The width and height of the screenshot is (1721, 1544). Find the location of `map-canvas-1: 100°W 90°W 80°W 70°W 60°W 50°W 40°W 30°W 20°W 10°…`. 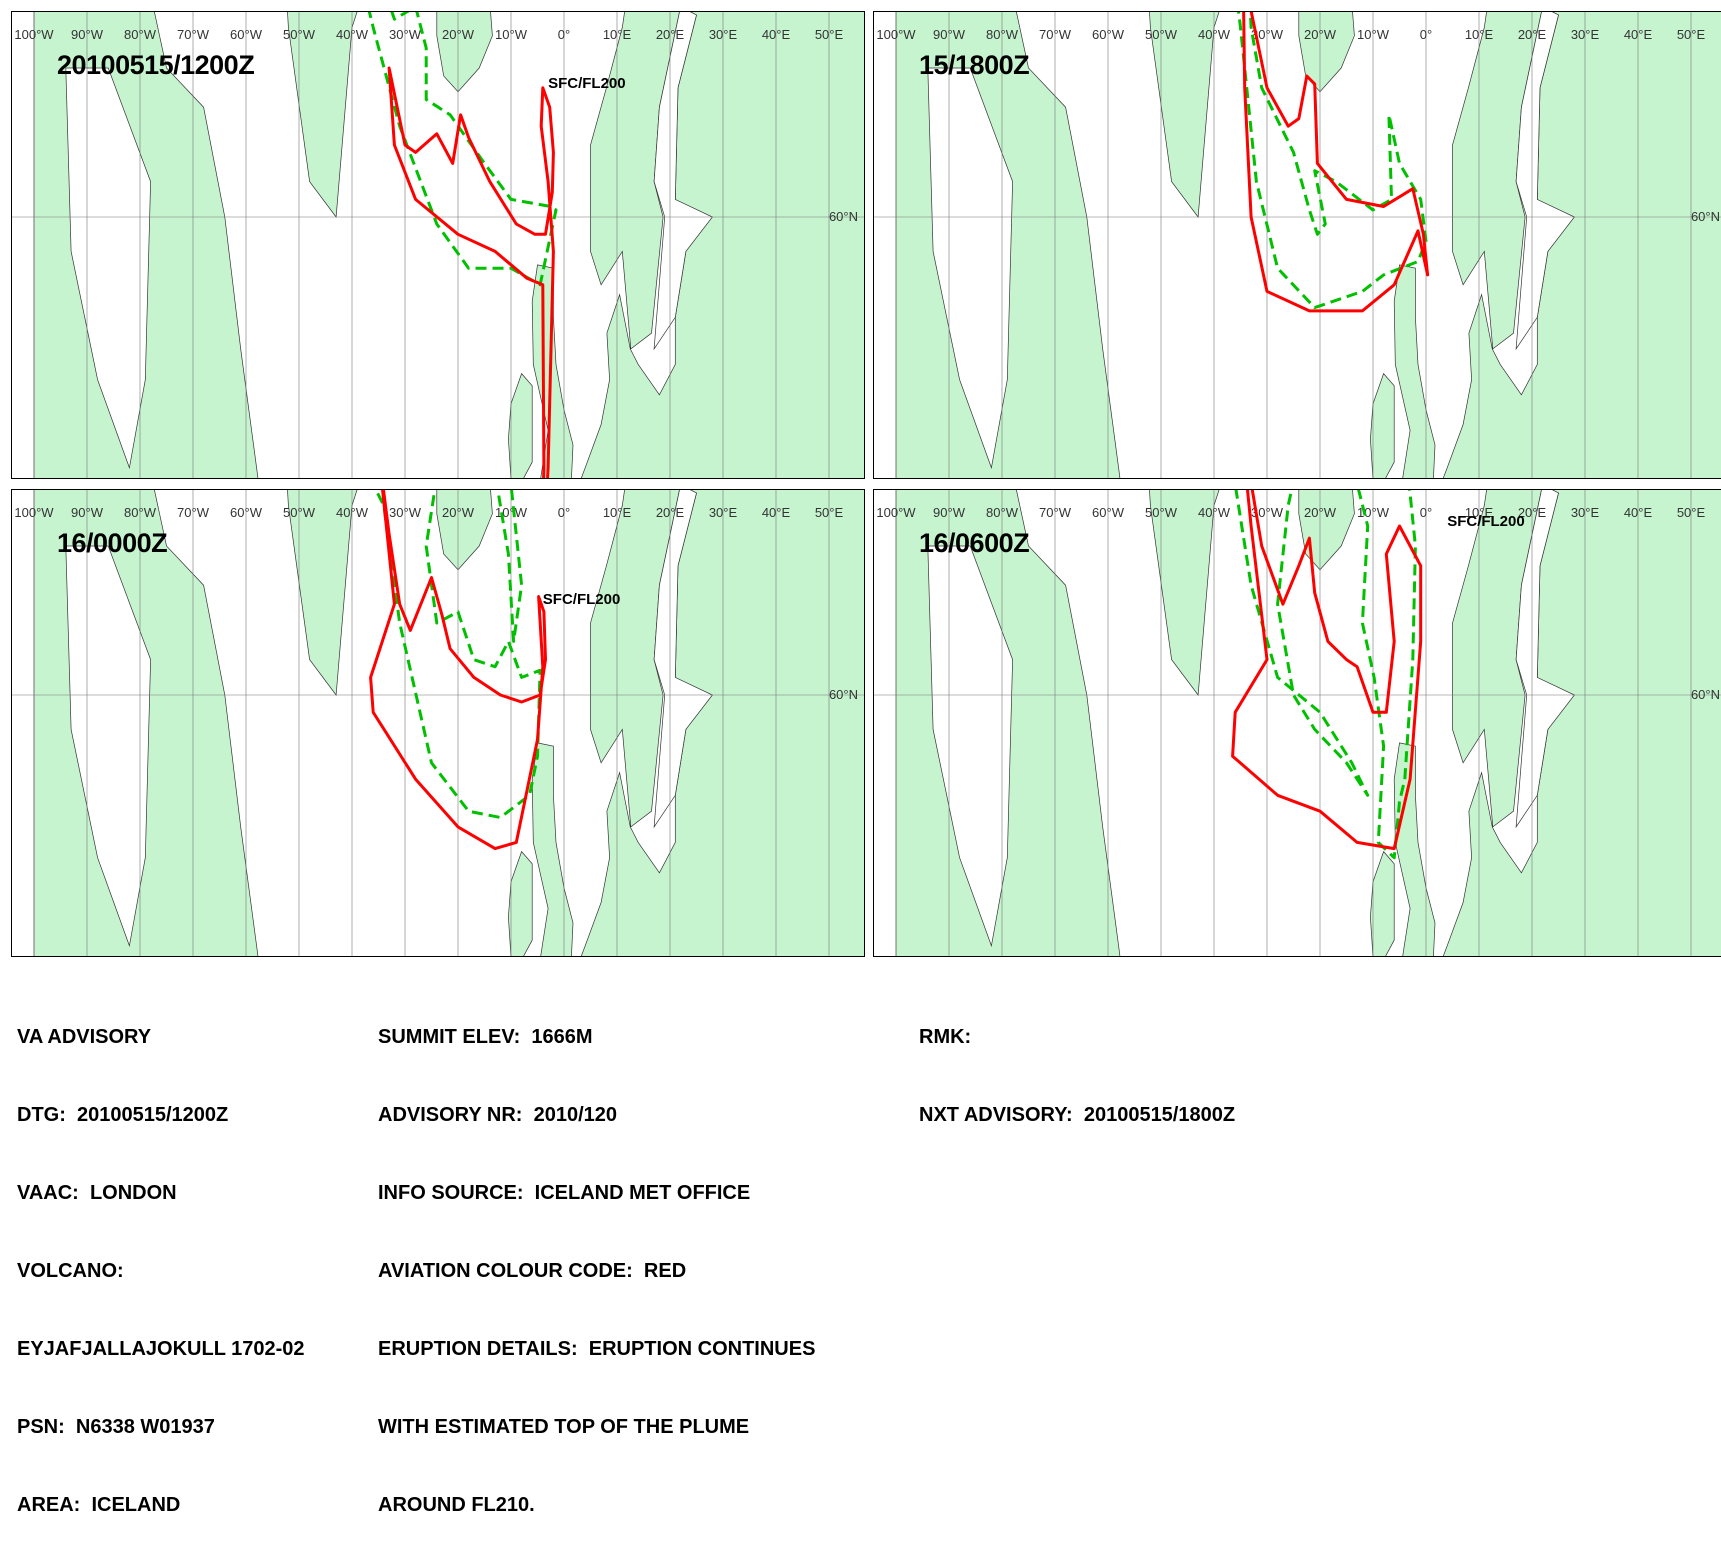

map-canvas-1: 100°W 90°W 80°W 70°W 60°W 50°W 40°W 30°W 20°W 10°… is located at coordinates (438, 245).